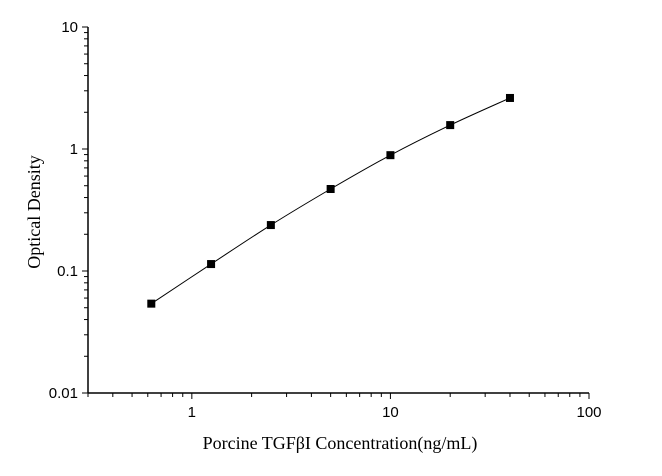  What do you see at coordinates (192, 412) in the screenshot?
I see `x-tick-label: 1` at bounding box center [192, 412].